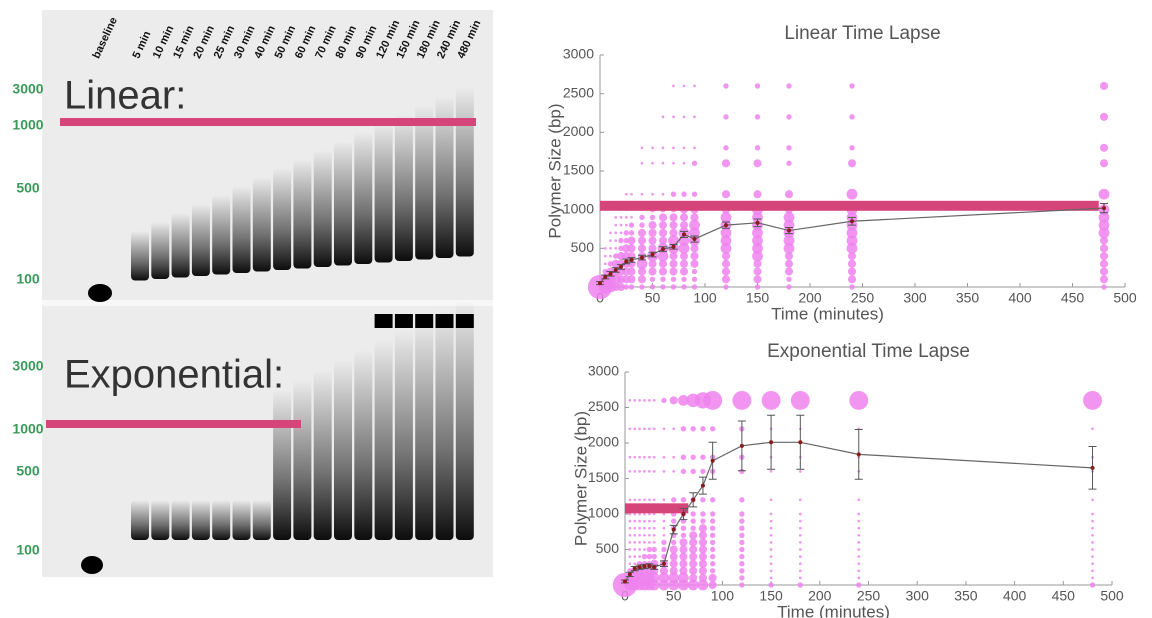 This screenshot has height=618, width=1152. I want to click on ladder-label: 100, so click(28, 550).